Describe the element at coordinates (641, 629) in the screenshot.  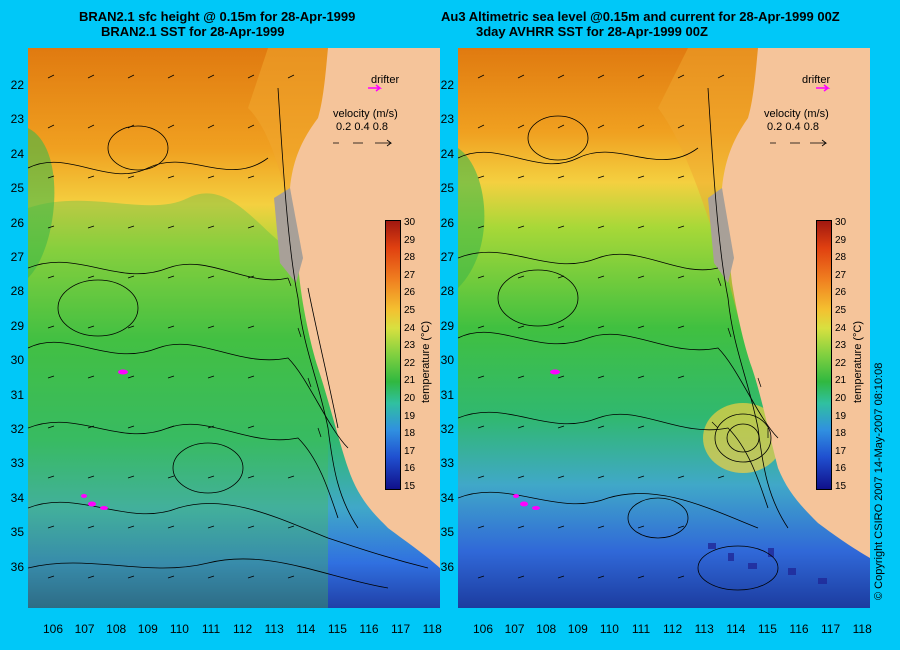
I see `longitude-tick-label: 111` at that location.